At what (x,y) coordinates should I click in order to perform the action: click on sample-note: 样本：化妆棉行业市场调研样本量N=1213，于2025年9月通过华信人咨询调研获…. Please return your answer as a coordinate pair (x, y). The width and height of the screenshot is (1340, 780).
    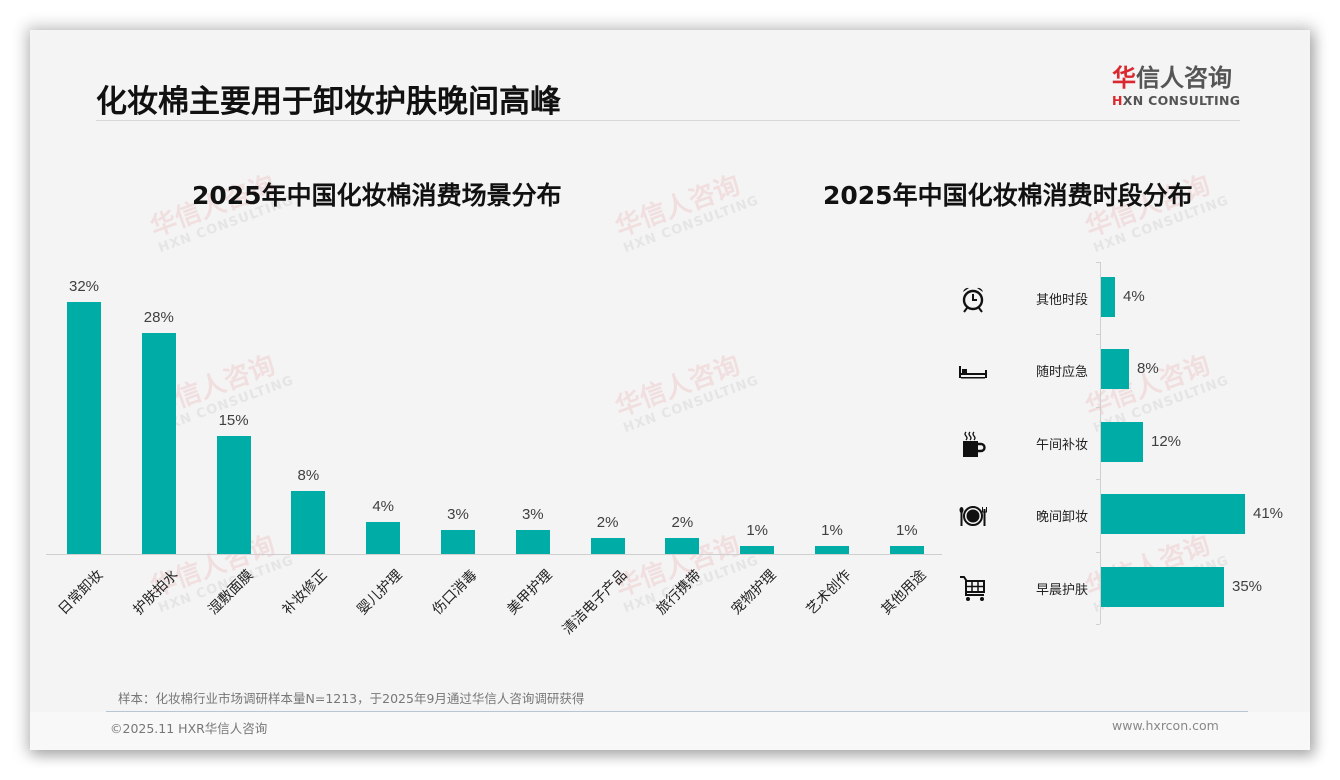
    Looking at the image, I should click on (351, 698).